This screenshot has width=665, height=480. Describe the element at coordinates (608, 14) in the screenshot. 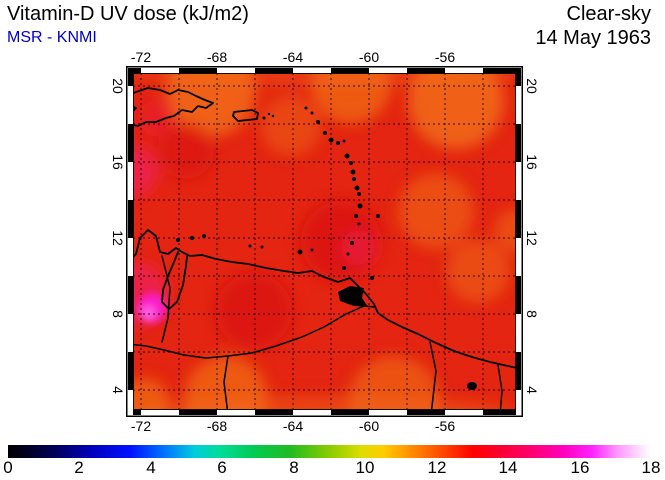

I see `condition-label: Clear-sky` at that location.